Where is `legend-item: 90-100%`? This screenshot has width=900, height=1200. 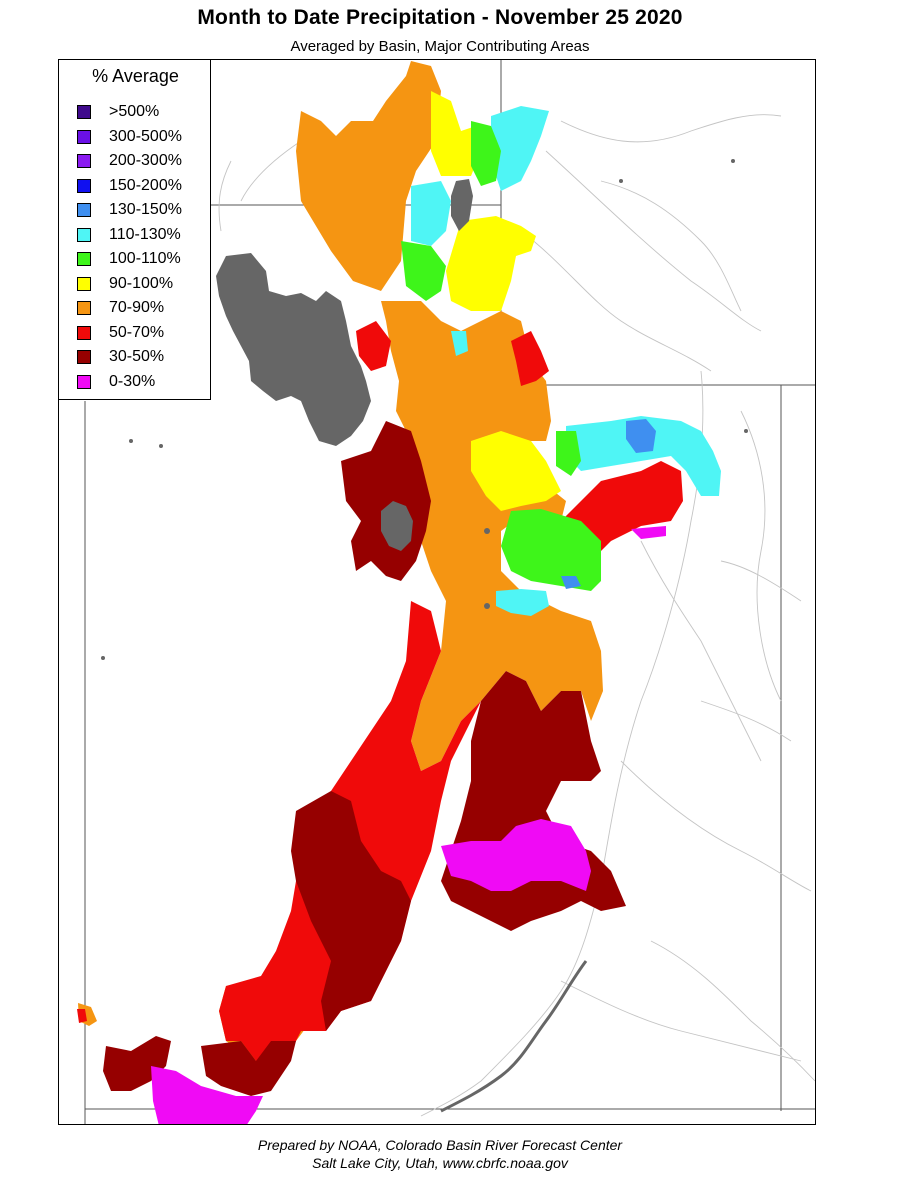 legend-item: 90-100% is located at coordinates (129, 284).